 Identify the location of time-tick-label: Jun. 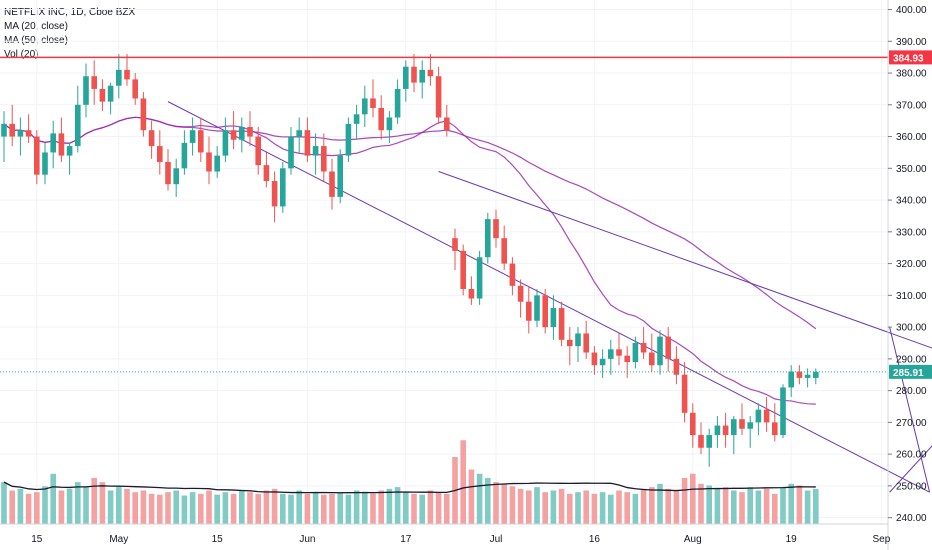
(307, 539).